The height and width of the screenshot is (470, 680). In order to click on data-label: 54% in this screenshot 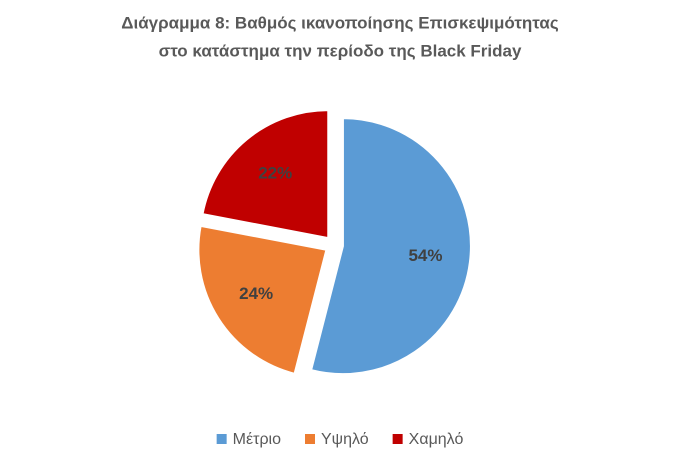, I will do `click(425, 255)`.